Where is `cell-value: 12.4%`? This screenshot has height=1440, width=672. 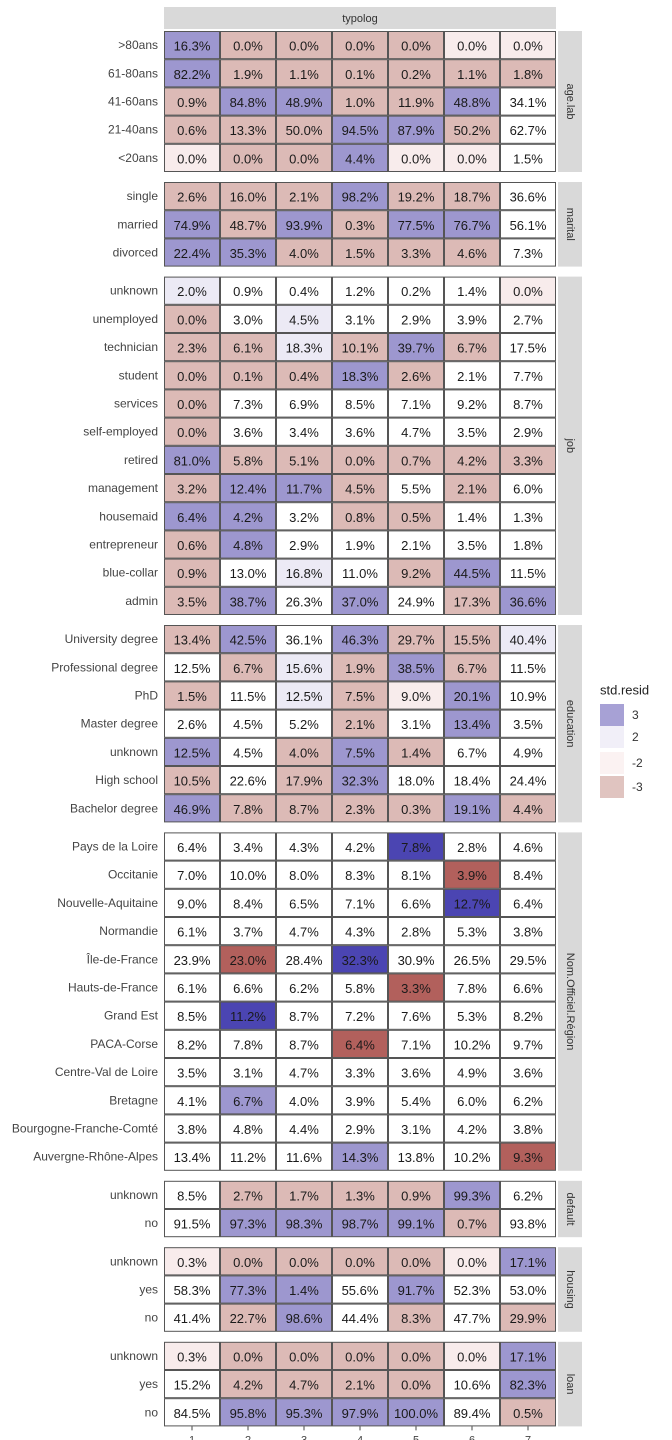
cell-value: 12.4% is located at coordinates (248, 489).